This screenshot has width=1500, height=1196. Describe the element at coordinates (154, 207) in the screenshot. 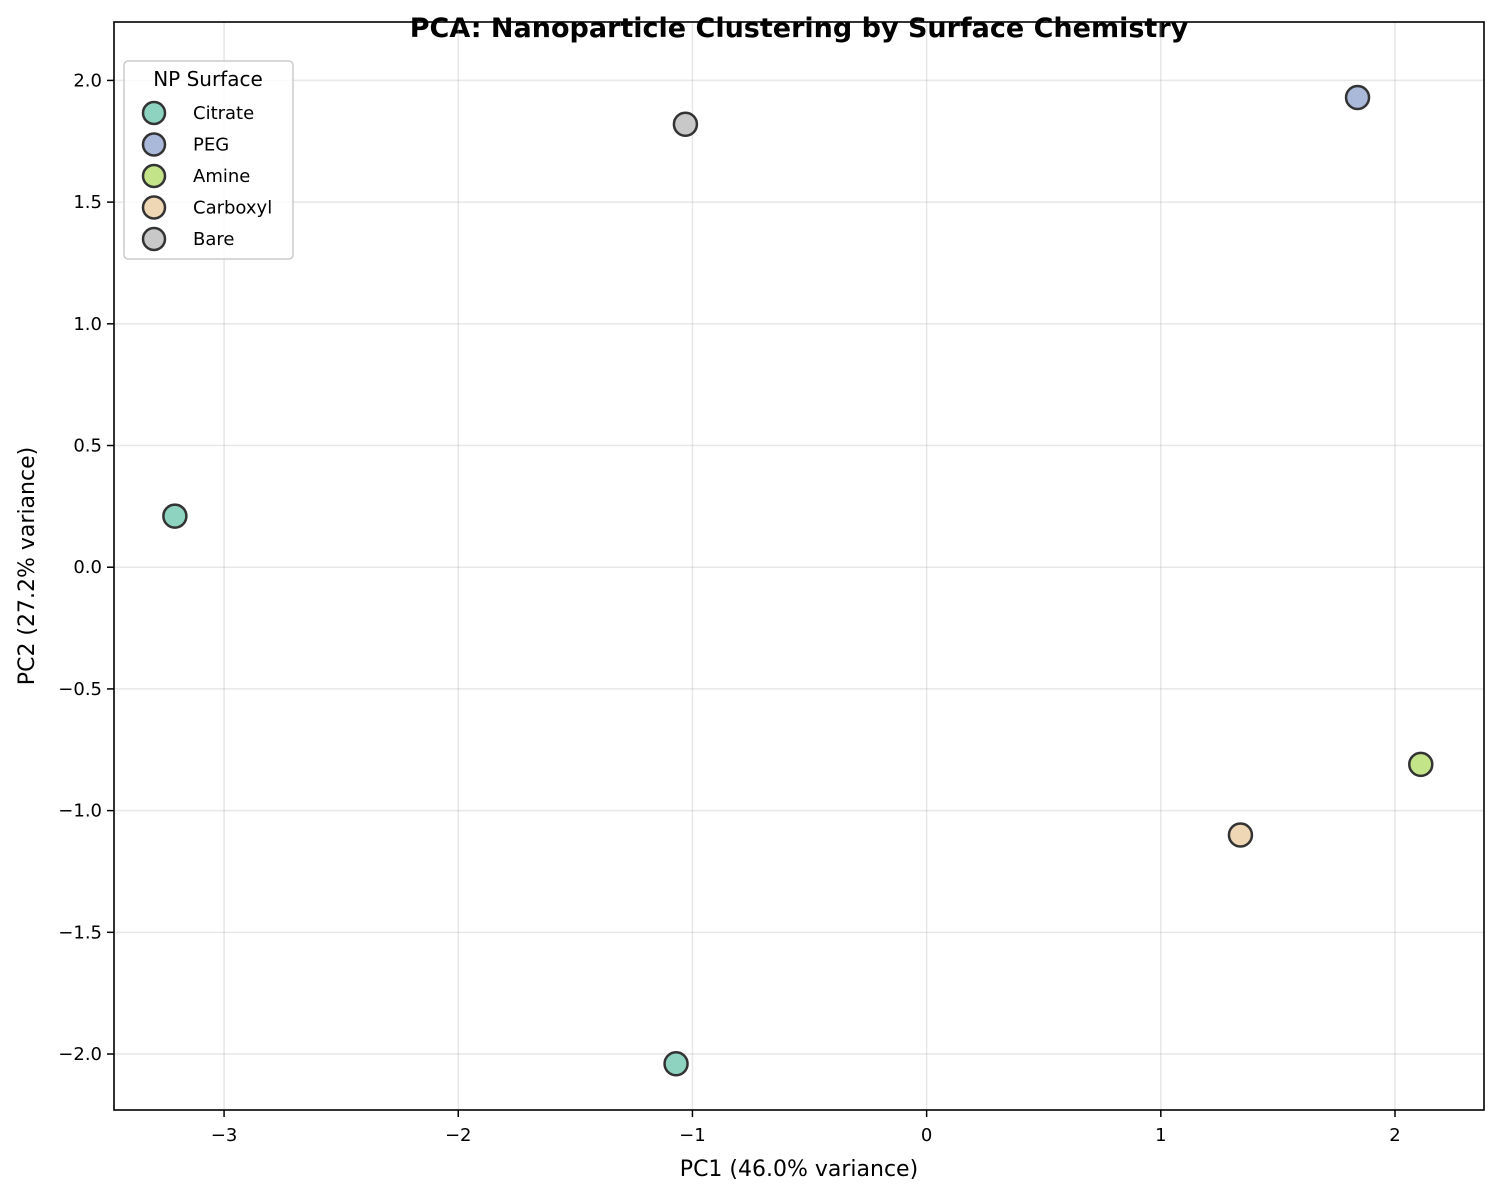

I see `legend-marker-carboxyl` at that location.